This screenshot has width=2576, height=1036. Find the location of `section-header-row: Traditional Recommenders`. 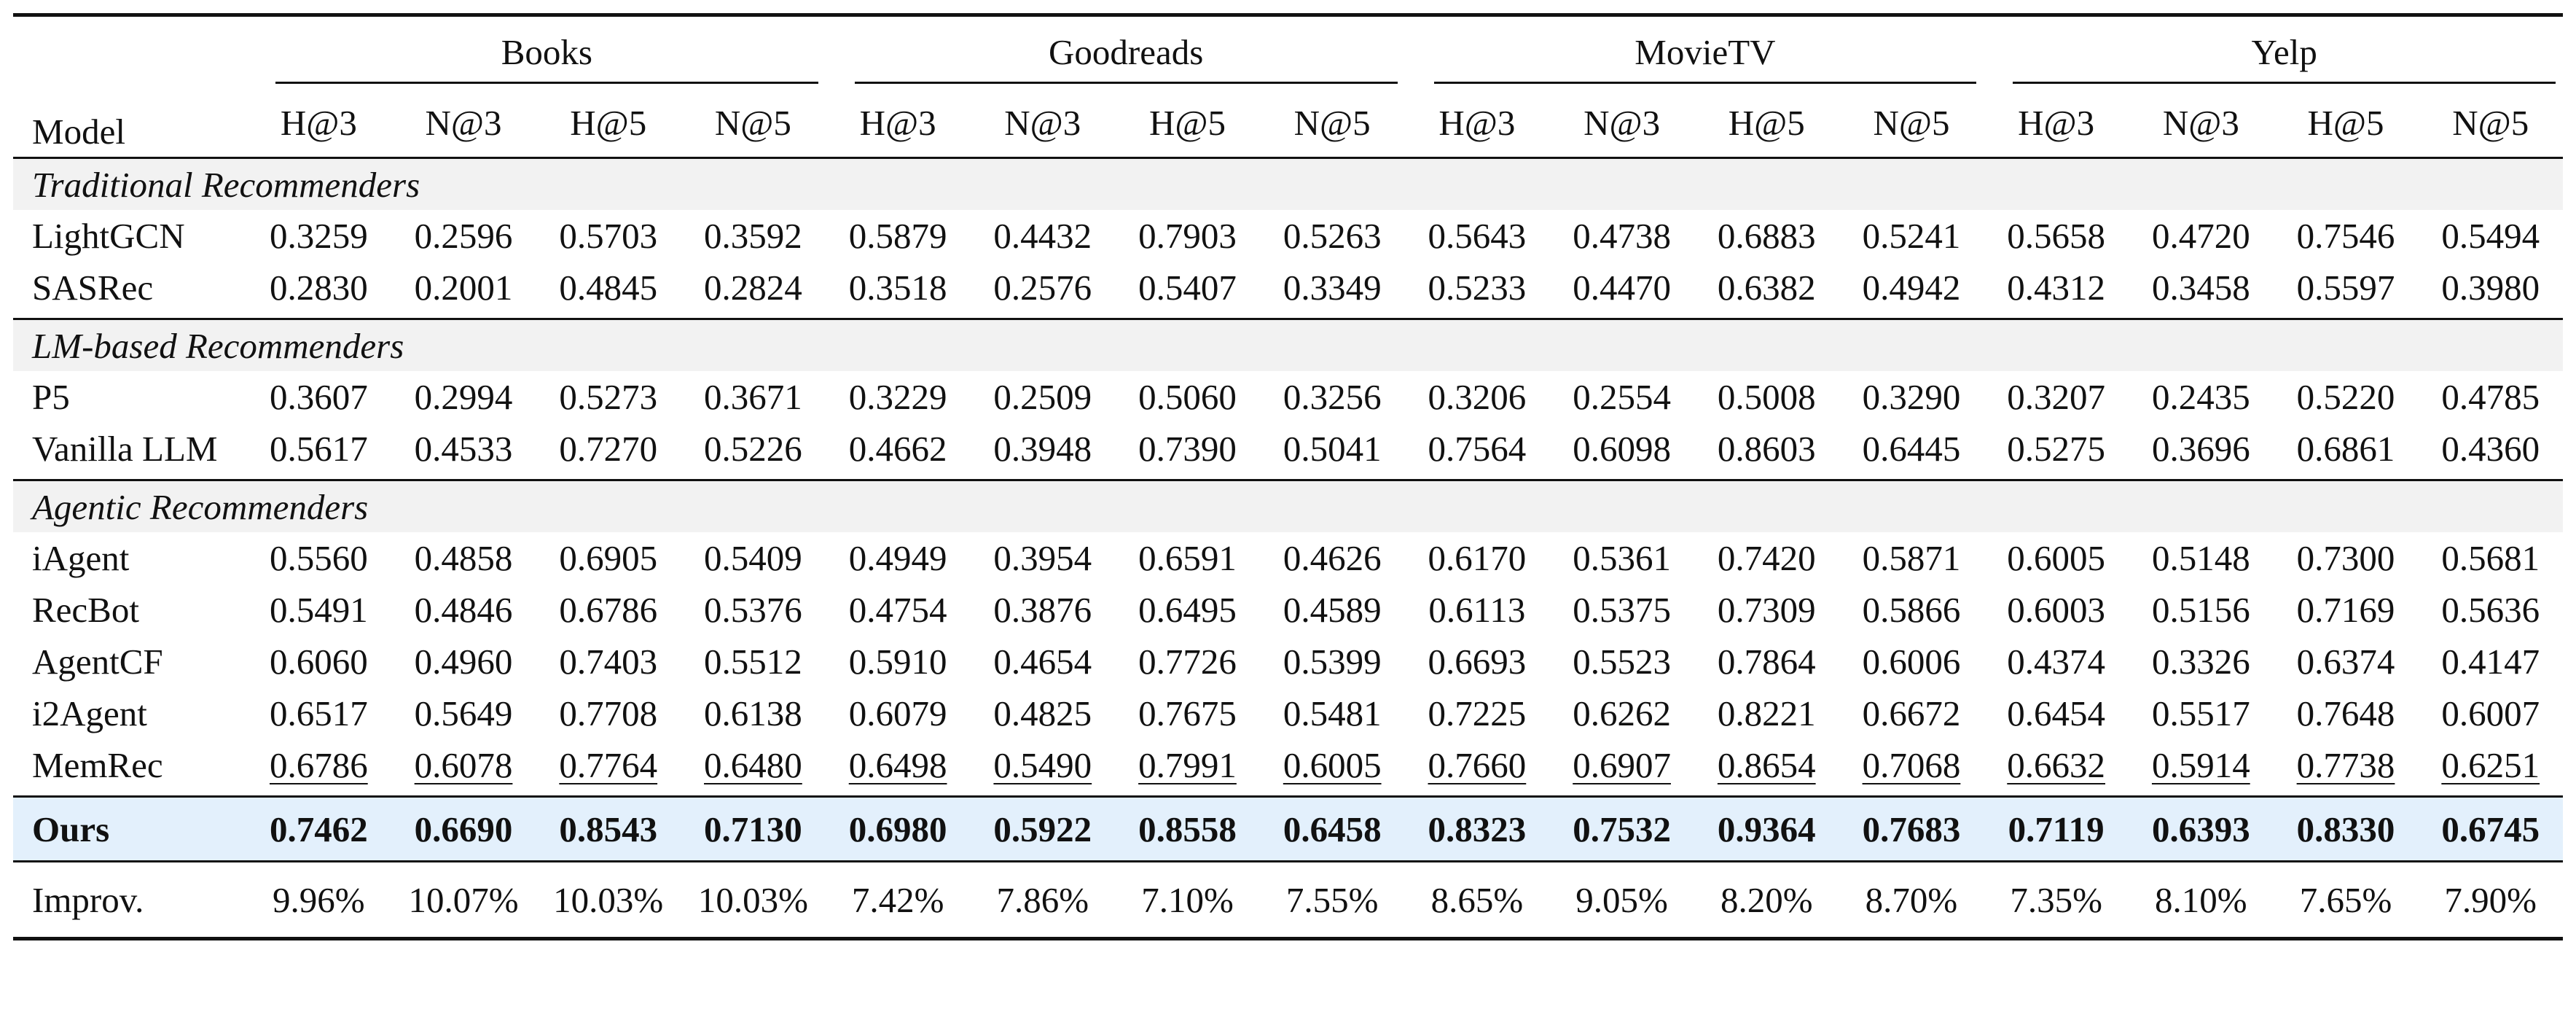

section-header-row: Traditional Recommenders is located at coordinates (1288, 183).